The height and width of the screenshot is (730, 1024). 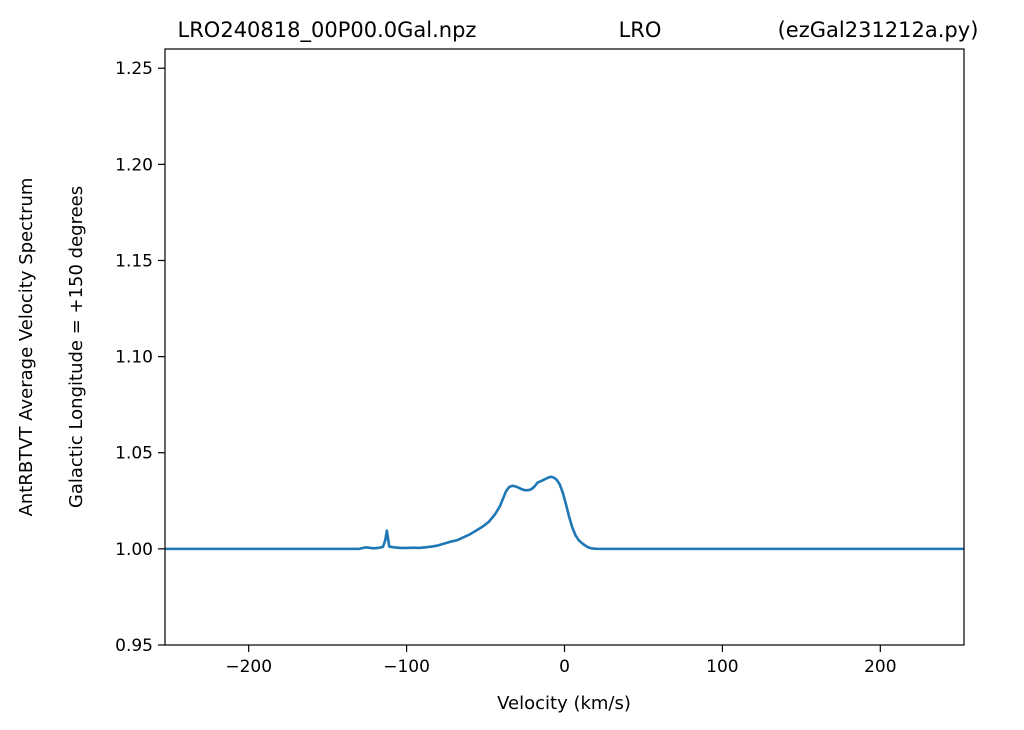 I want to click on y-tick-label: 1.05, so click(x=134, y=454).